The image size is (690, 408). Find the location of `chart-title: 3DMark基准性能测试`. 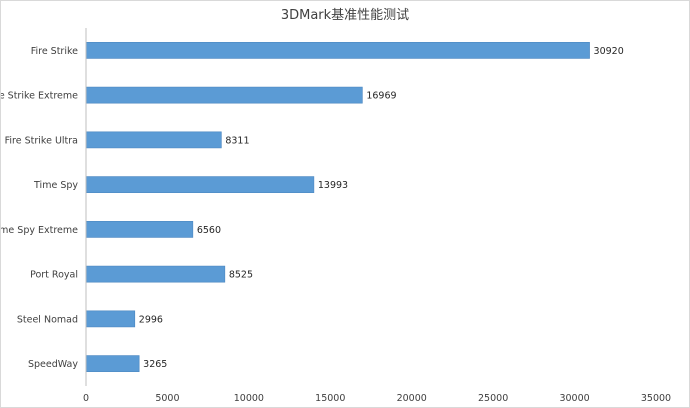

chart-title: 3DMark基准性能测试 is located at coordinates (345, 15).